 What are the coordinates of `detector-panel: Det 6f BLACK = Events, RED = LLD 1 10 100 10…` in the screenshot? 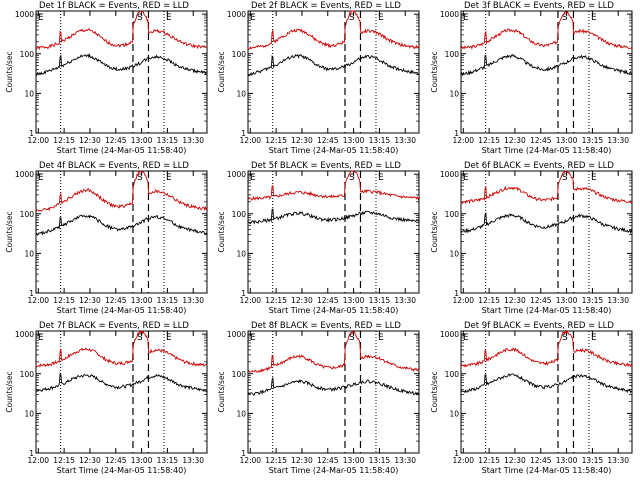 It's located at (531, 238).